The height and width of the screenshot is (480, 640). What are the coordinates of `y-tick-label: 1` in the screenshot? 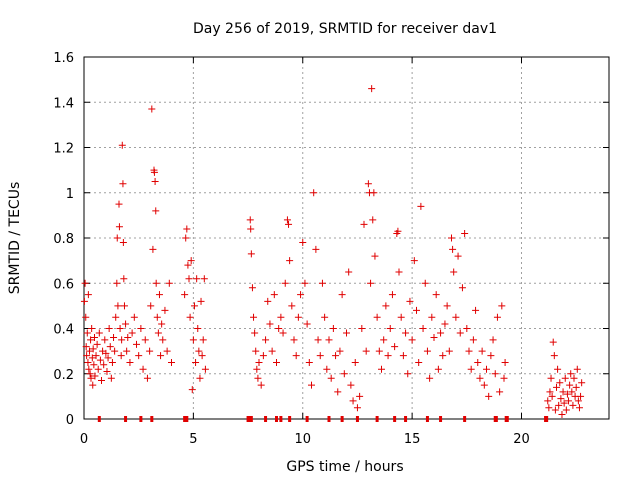 It's located at (70, 194).